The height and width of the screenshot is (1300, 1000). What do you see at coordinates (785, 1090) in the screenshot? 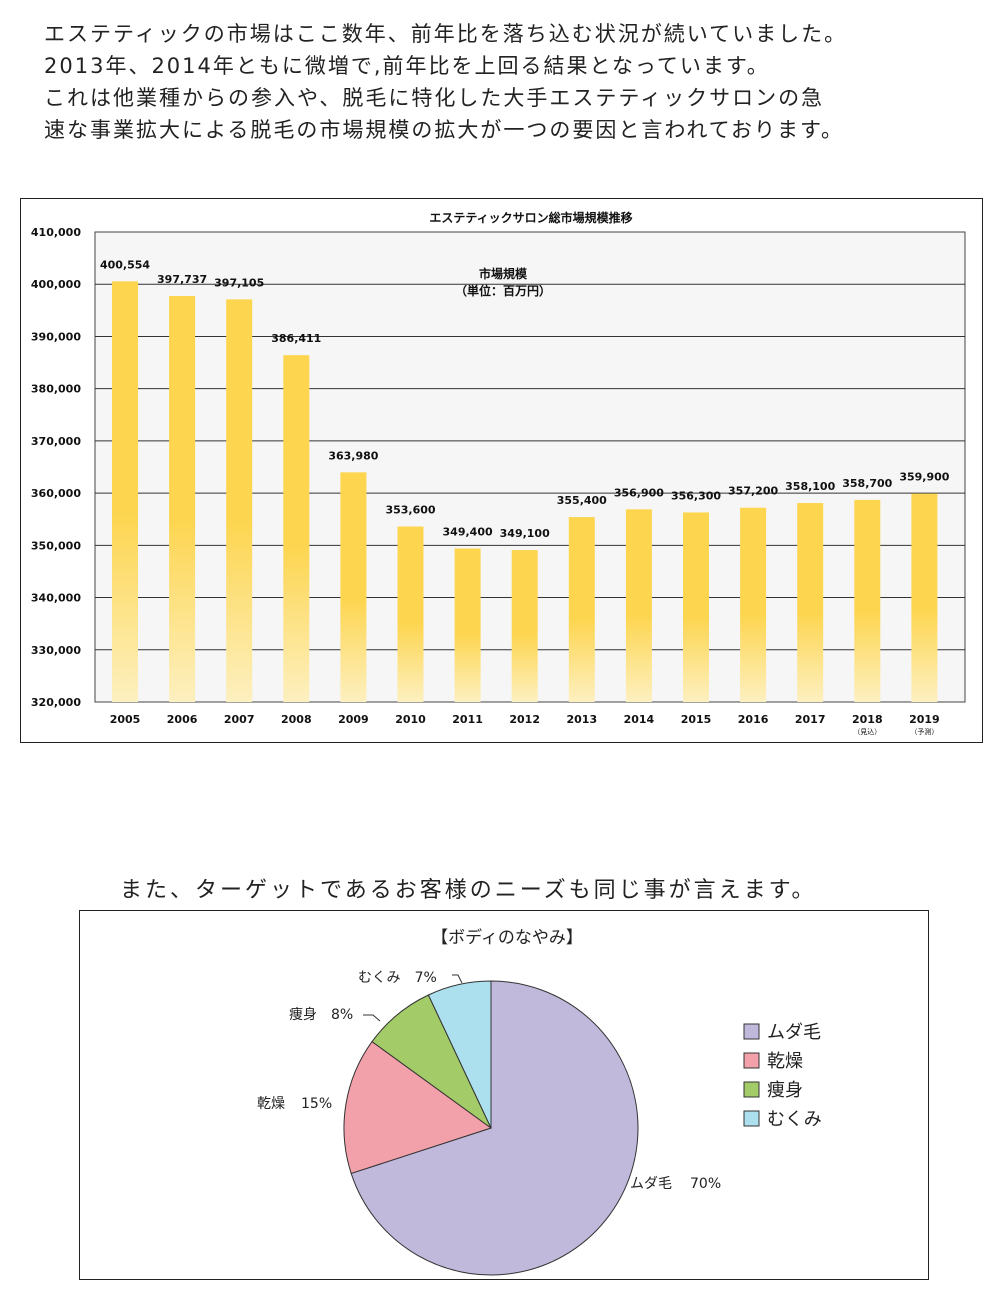
I see `legend-label: 痩身` at bounding box center [785, 1090].